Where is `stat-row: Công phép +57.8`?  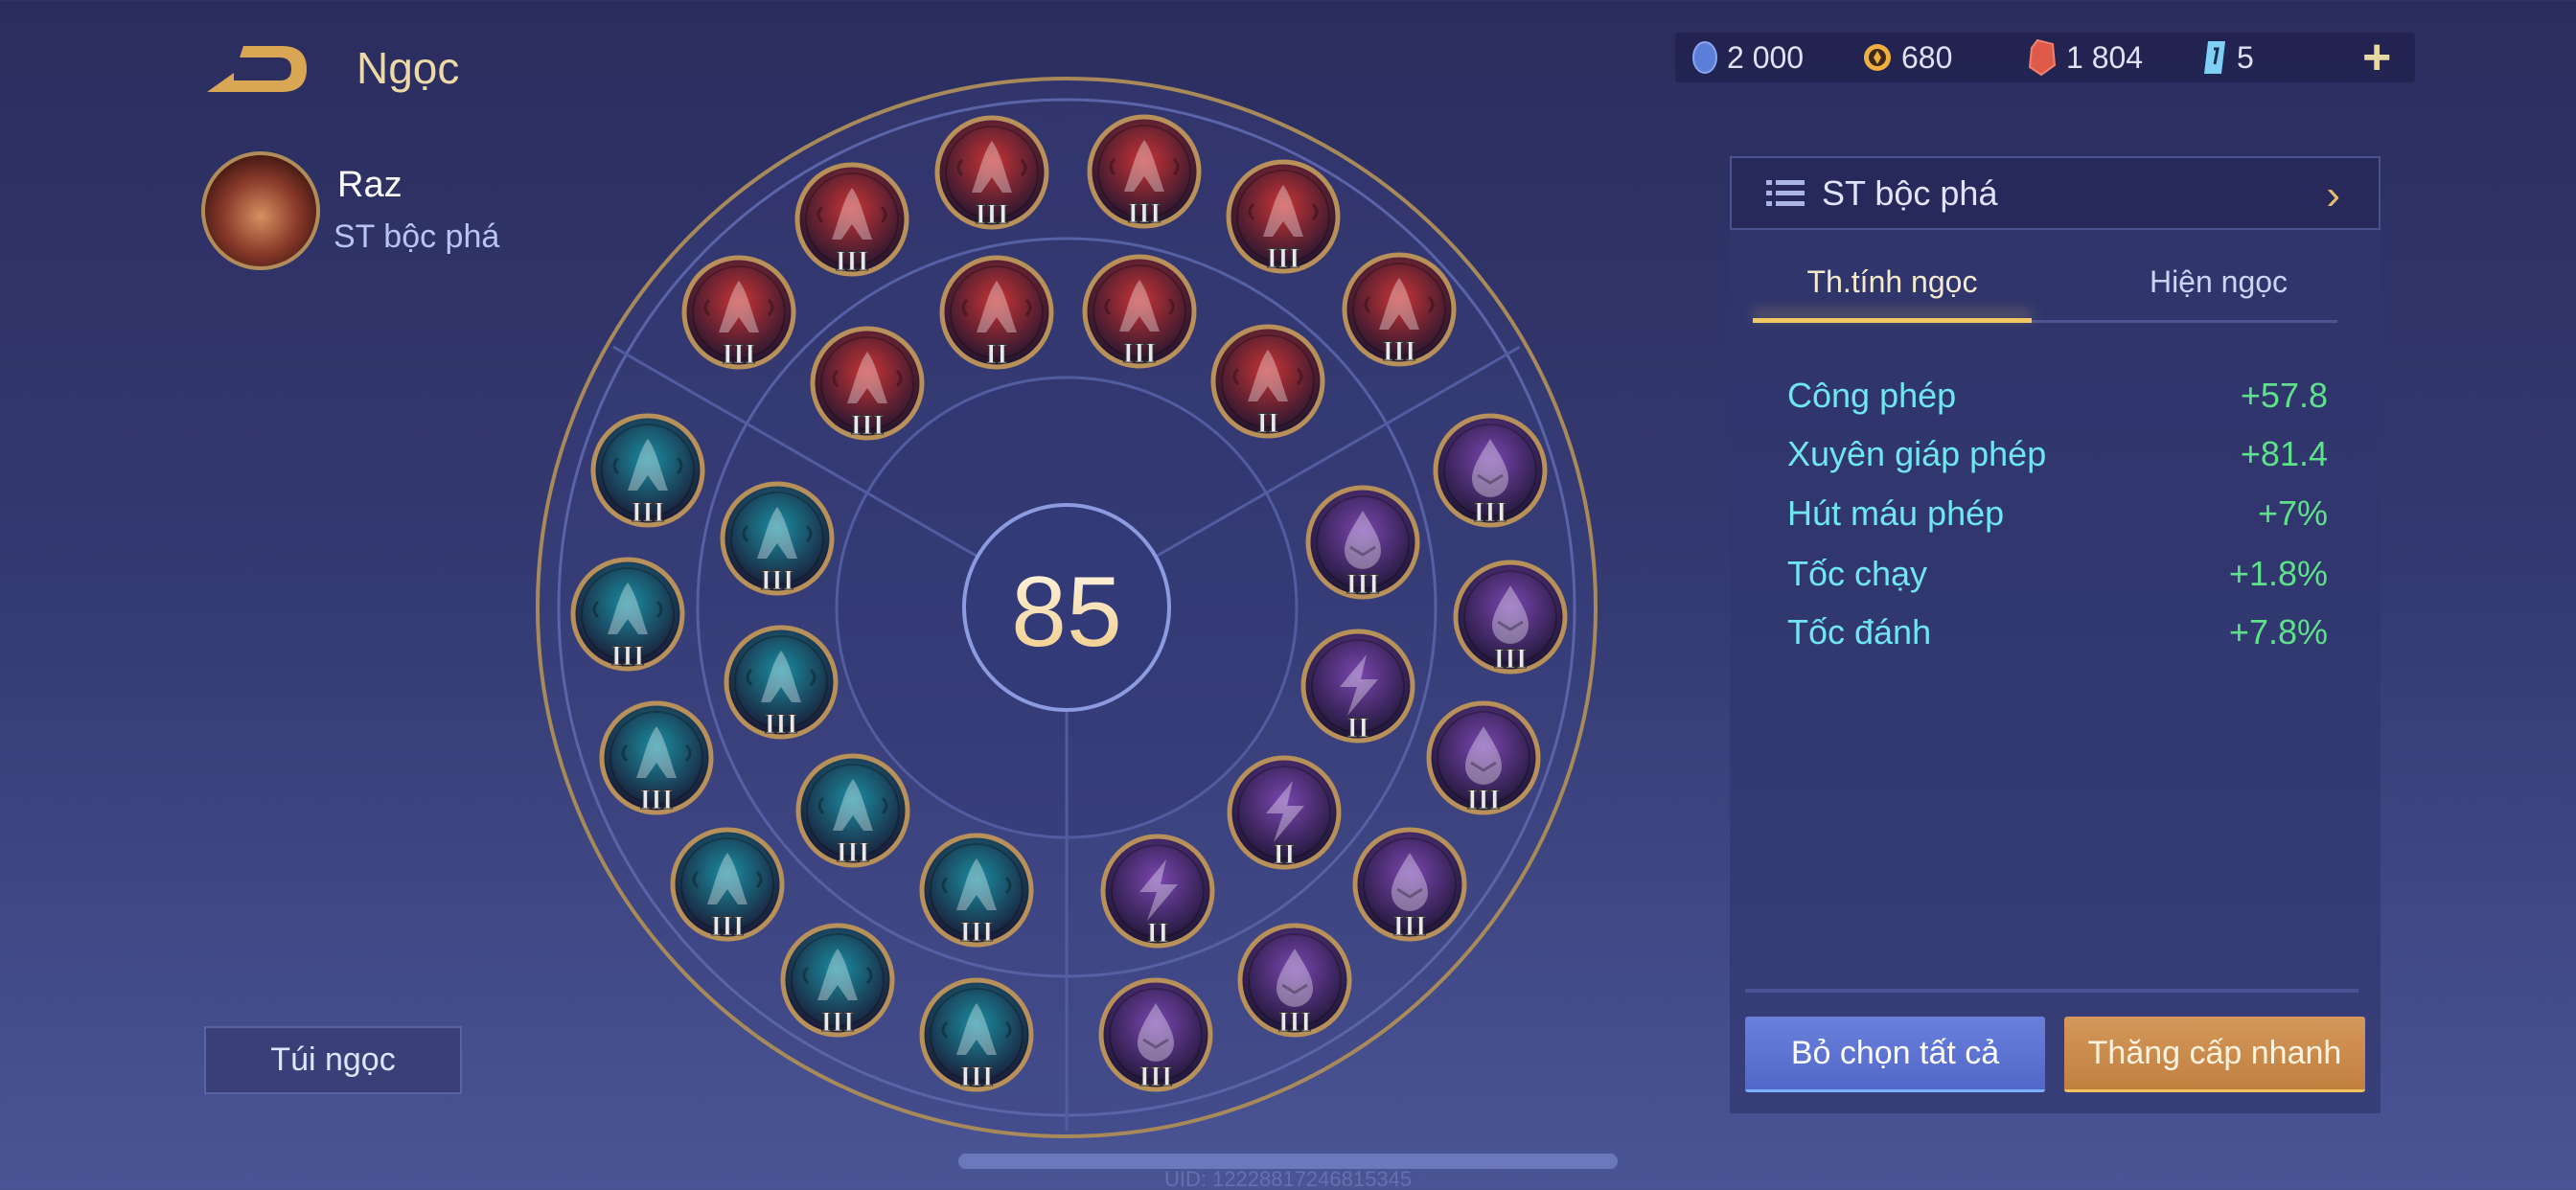
stat-row: Công phép +57.8 is located at coordinates (2057, 396).